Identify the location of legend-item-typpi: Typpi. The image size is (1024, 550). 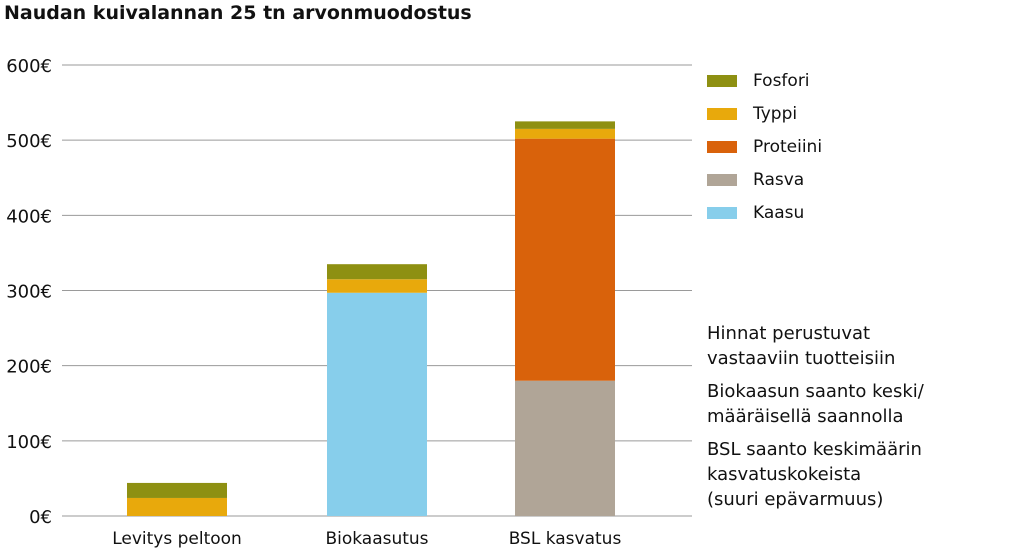
(764, 113).